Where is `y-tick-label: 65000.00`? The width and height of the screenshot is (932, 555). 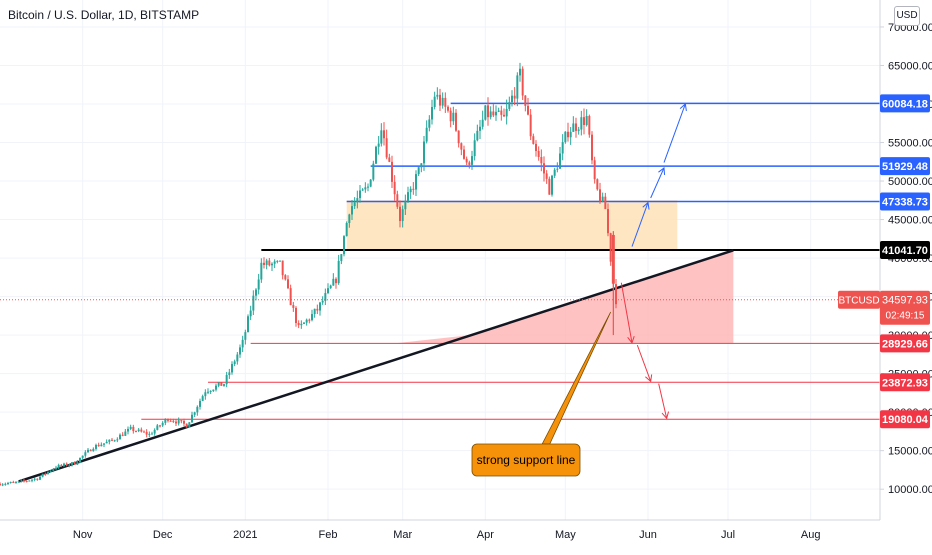
y-tick-label: 65000.00 is located at coordinates (910, 66).